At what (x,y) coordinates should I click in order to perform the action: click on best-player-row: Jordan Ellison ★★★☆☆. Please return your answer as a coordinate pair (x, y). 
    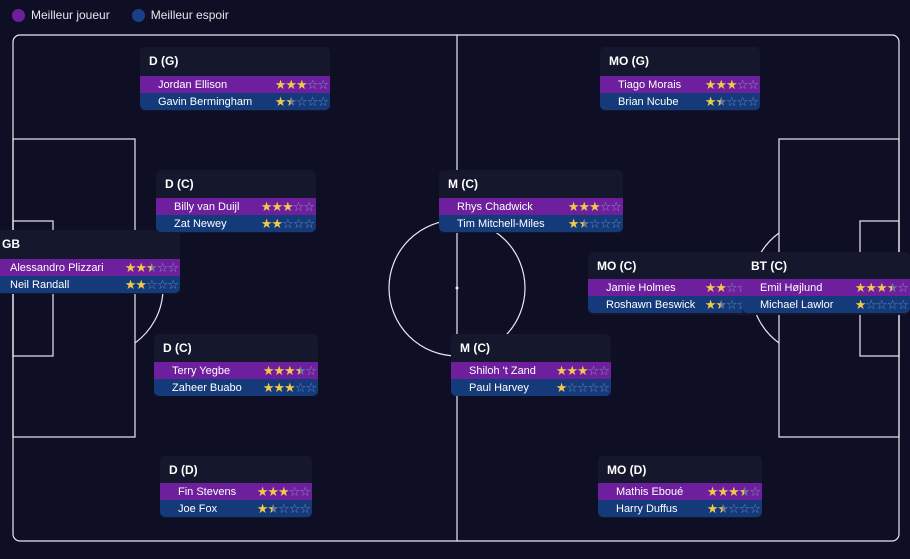
    Looking at the image, I should click on (235, 84).